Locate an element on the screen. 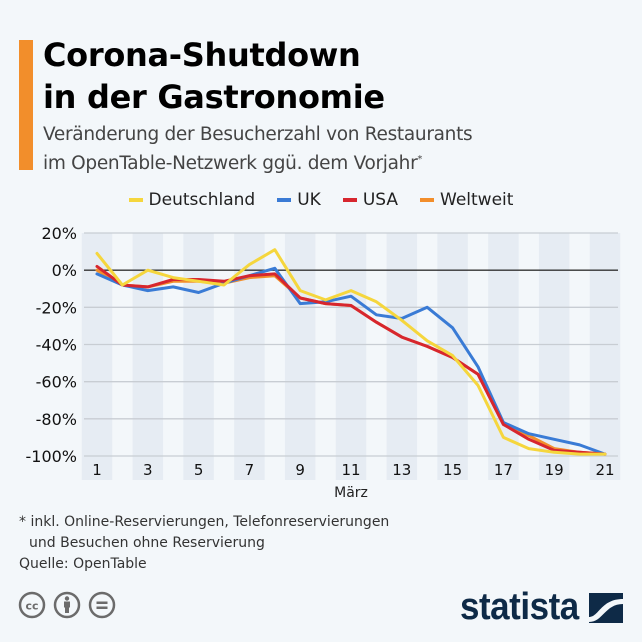 This screenshot has width=642, height=642. no-derivatives-icon is located at coordinates (102, 605).